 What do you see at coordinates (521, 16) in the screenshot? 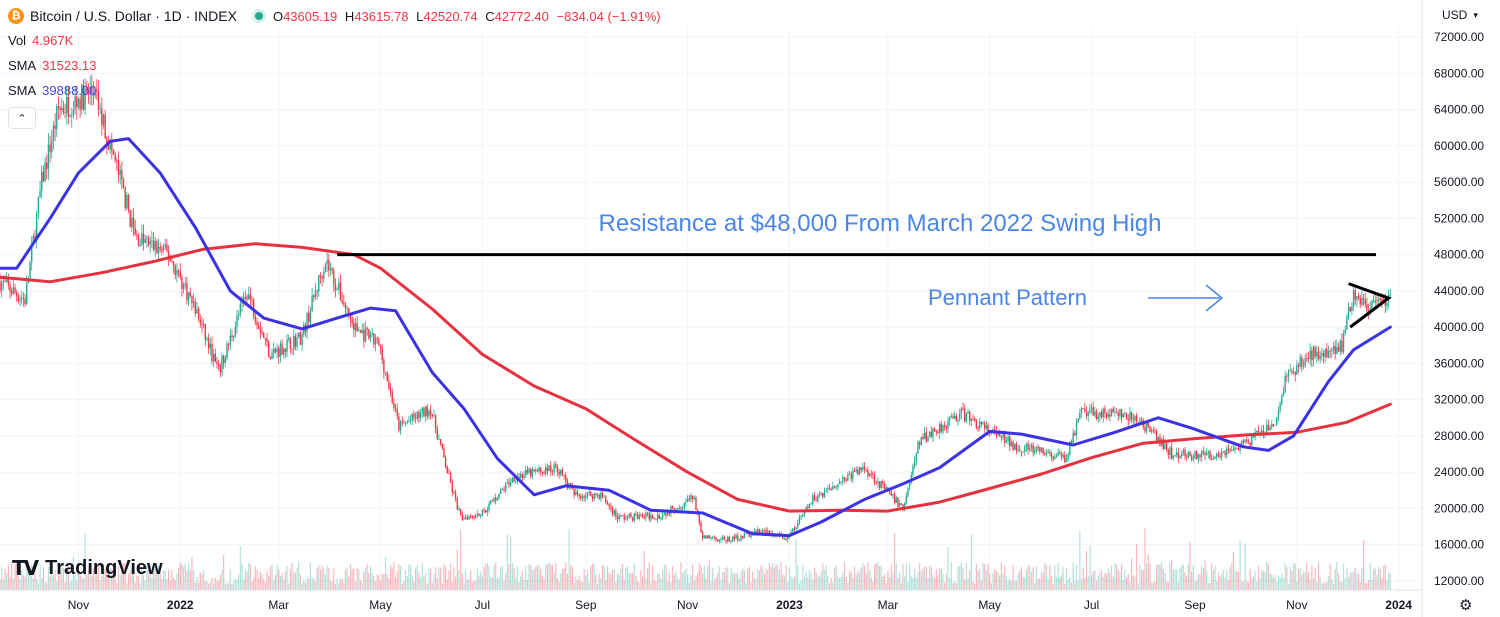
I see `ohlc-close: 42772.40` at bounding box center [521, 16].